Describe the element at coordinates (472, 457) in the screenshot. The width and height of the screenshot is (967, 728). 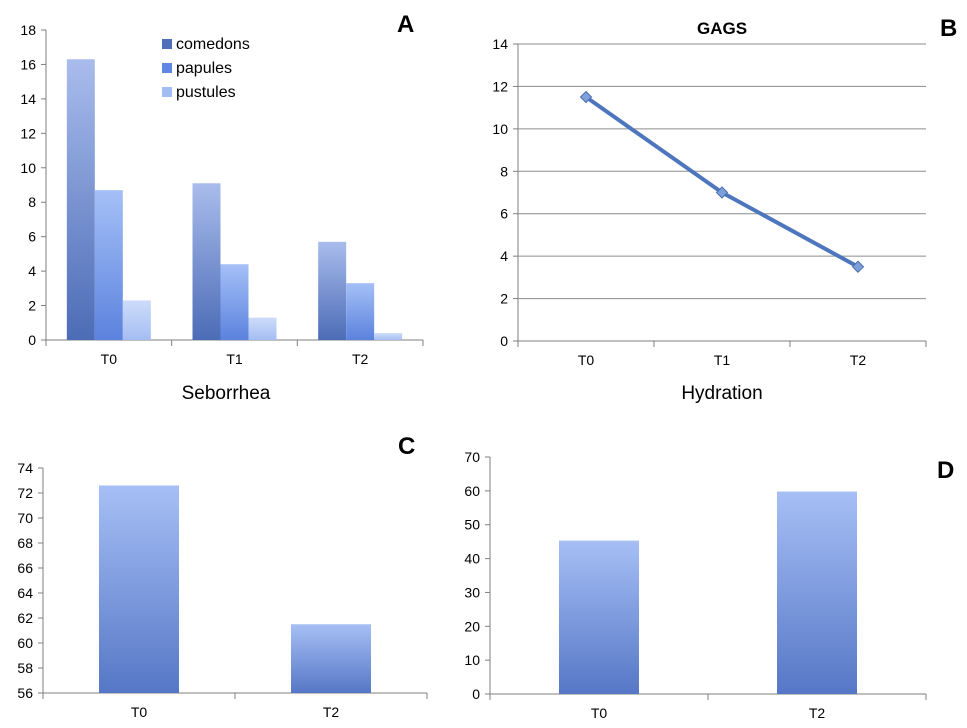
I see `panel-d-y-tick-label: 70` at that location.